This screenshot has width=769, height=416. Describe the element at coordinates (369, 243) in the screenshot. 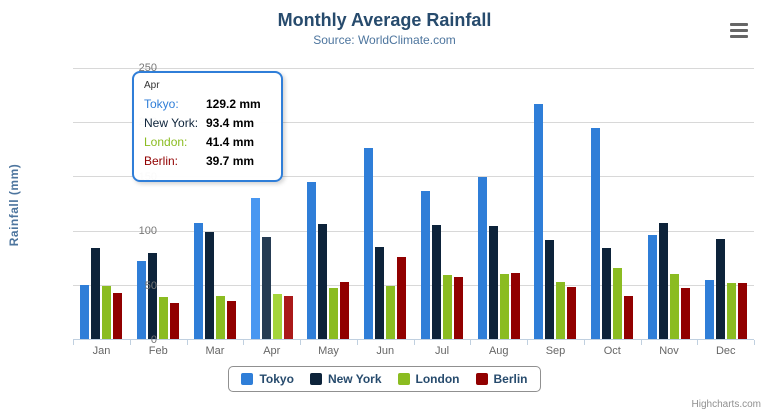

I see `column-tokyo-jun` at that location.